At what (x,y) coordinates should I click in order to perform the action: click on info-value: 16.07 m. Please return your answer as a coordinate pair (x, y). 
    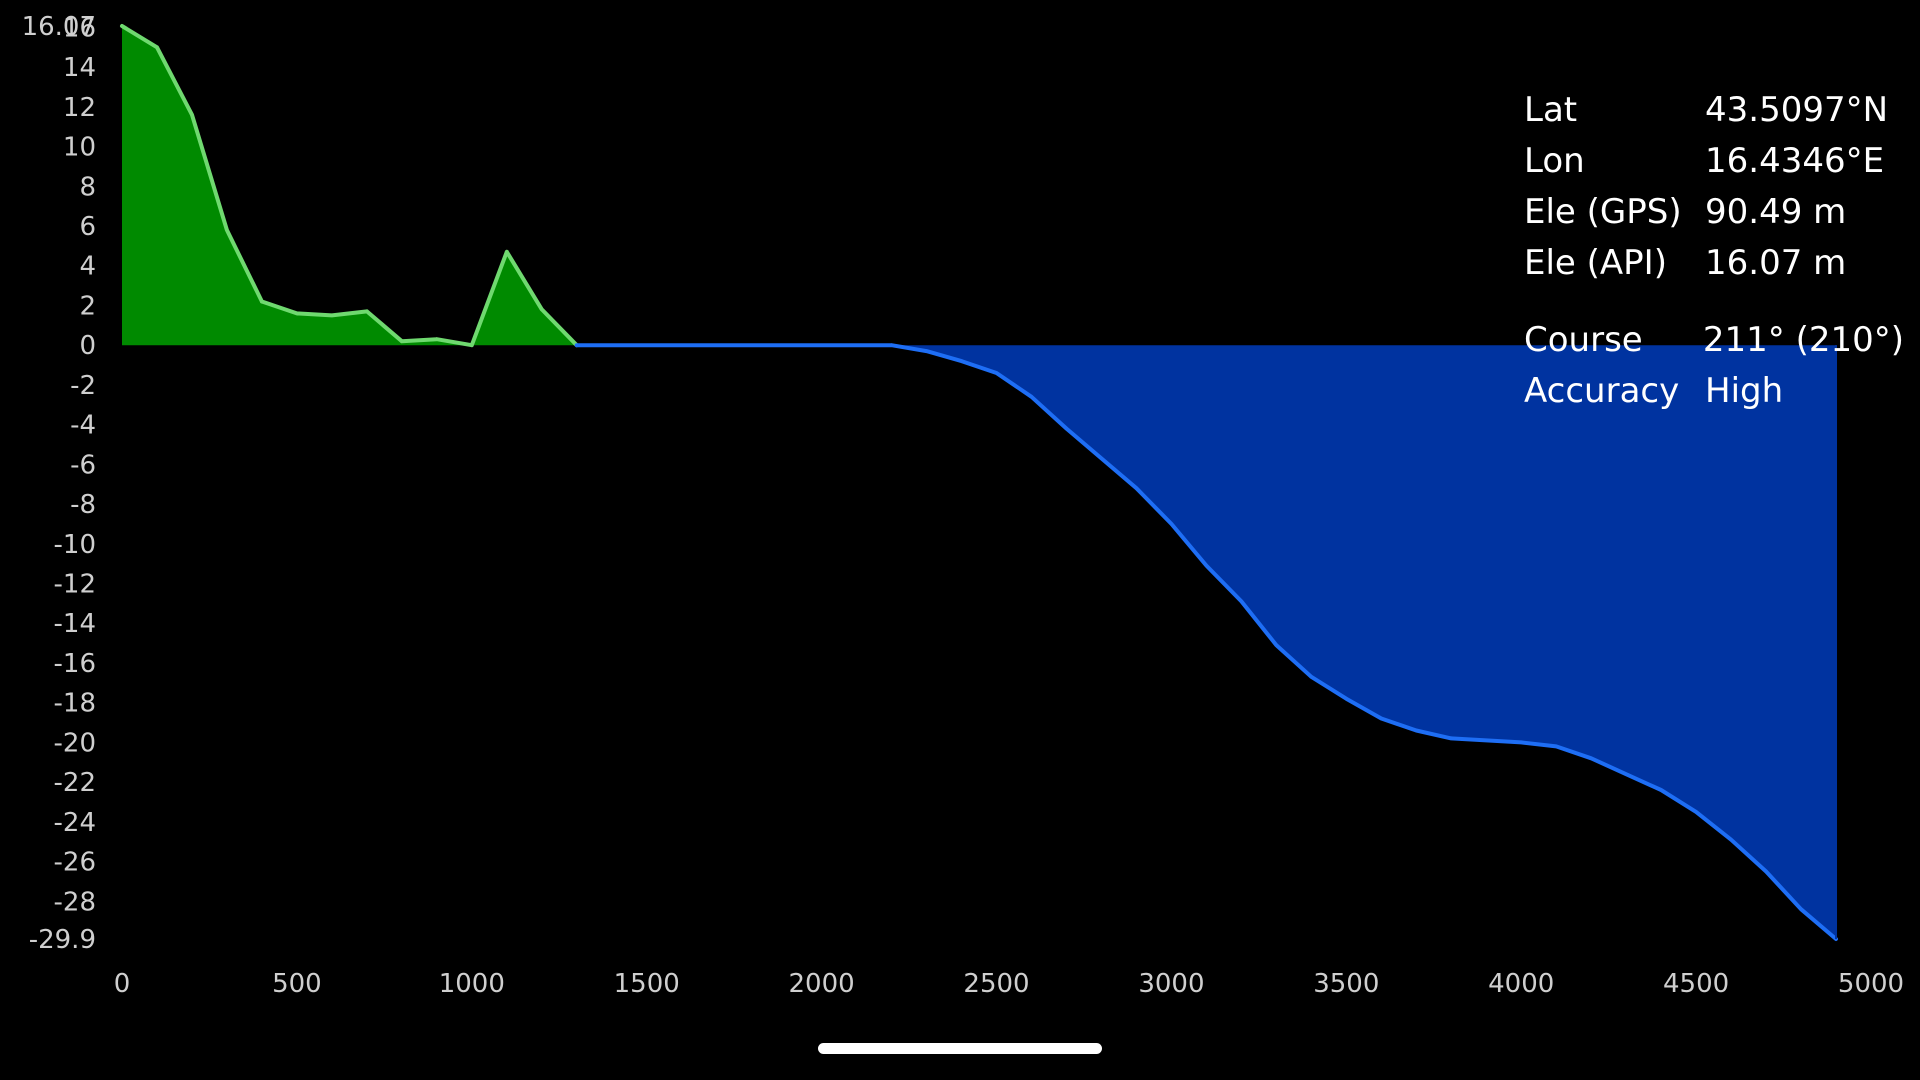
    Looking at the image, I should click on (1776, 262).